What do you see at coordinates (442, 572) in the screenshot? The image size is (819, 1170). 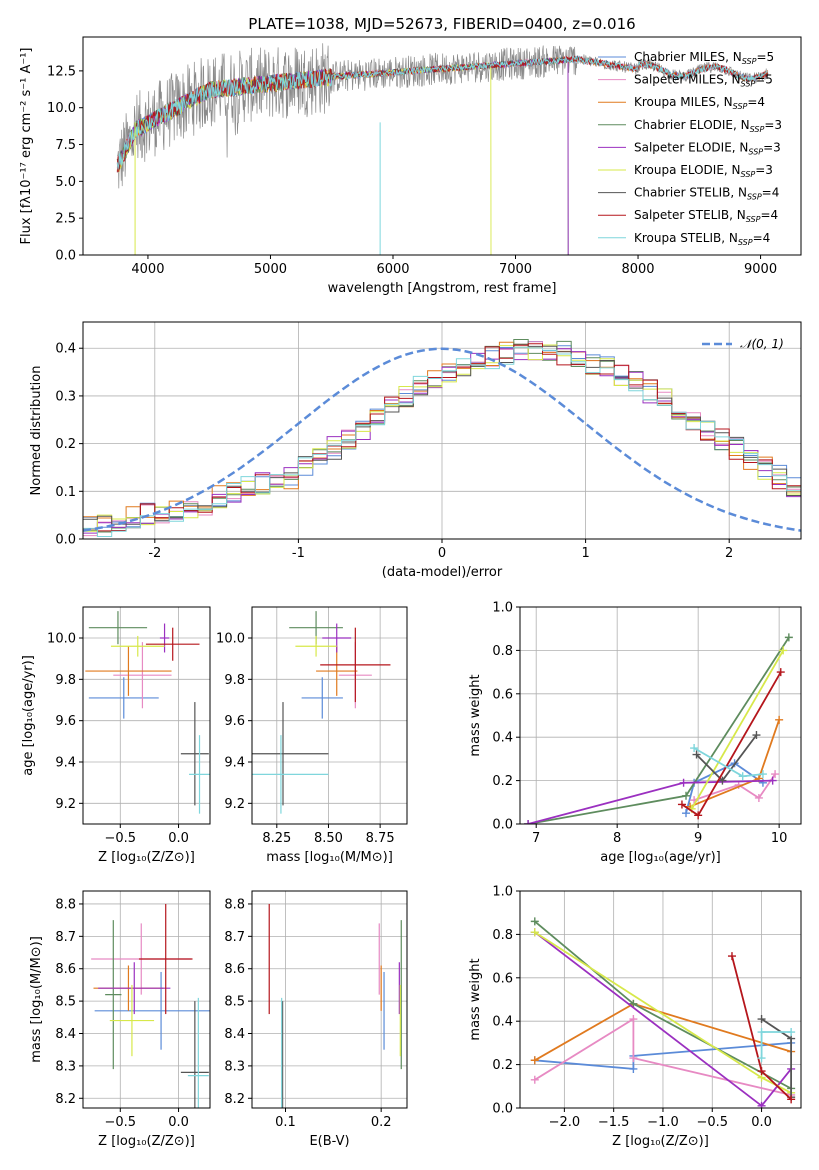 I see `x-axis-label: (data-model)/error` at bounding box center [442, 572].